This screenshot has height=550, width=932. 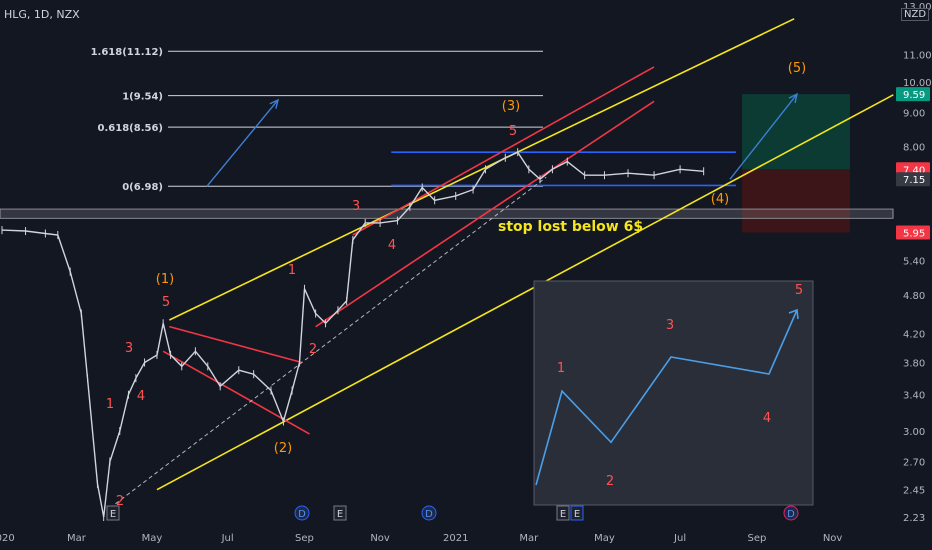 What do you see at coordinates (283, 448) in the screenshot?
I see `wave-label: (2)` at bounding box center [283, 448].